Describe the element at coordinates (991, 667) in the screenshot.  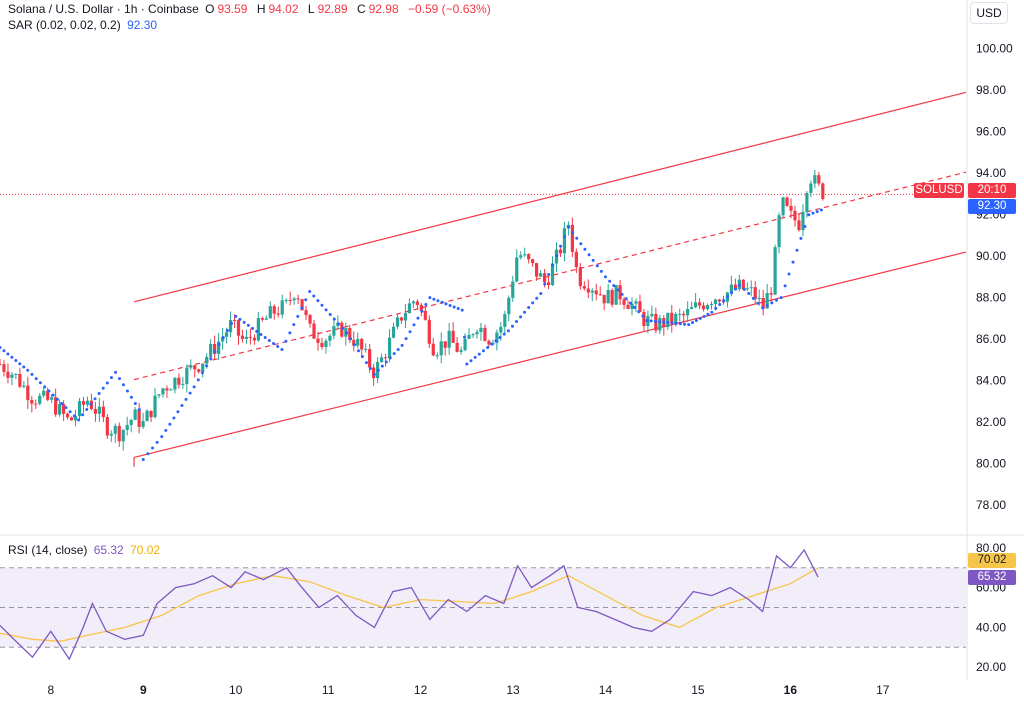
I see `rsi-y-tick-label: 20.00` at that location.